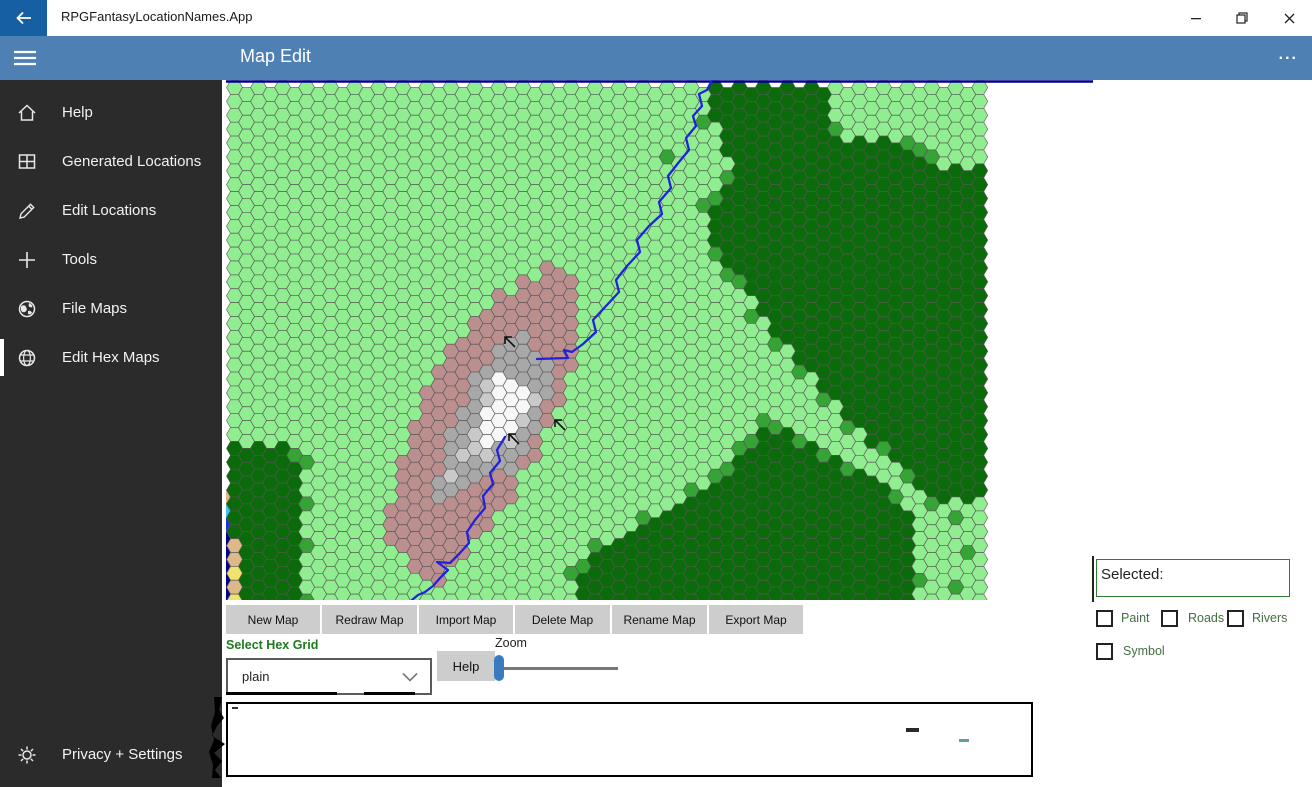 Image resolution: width=1312 pixels, height=787 pixels. Describe the element at coordinates (27, 210) in the screenshot. I see `pencil-icon` at that location.